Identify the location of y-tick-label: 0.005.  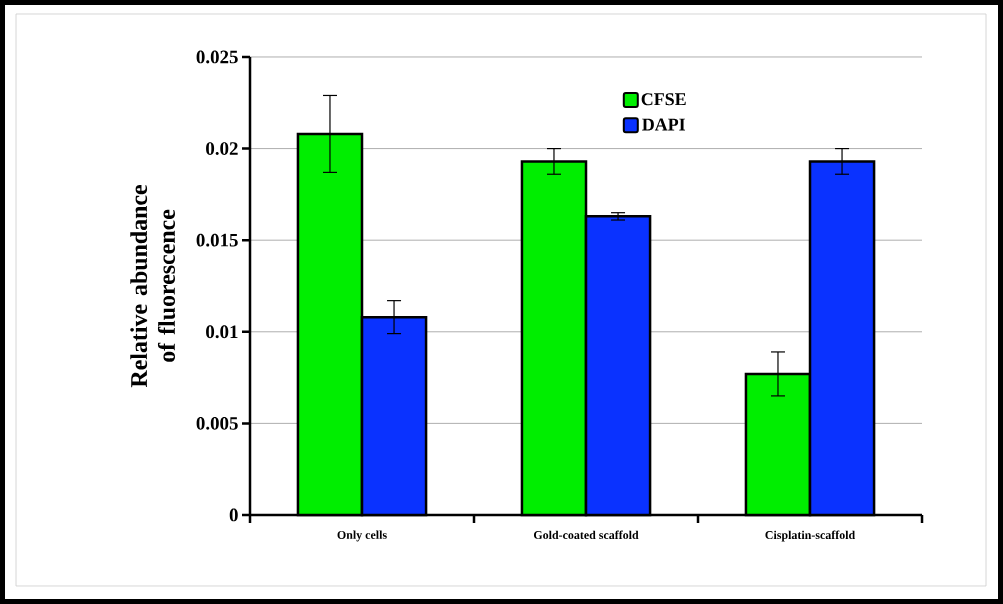
(217, 423).